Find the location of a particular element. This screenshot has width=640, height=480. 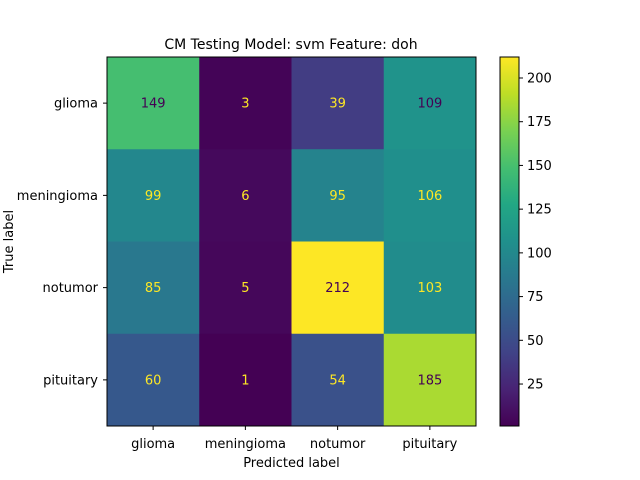

y-axis-label: True label is located at coordinates (9, 242).